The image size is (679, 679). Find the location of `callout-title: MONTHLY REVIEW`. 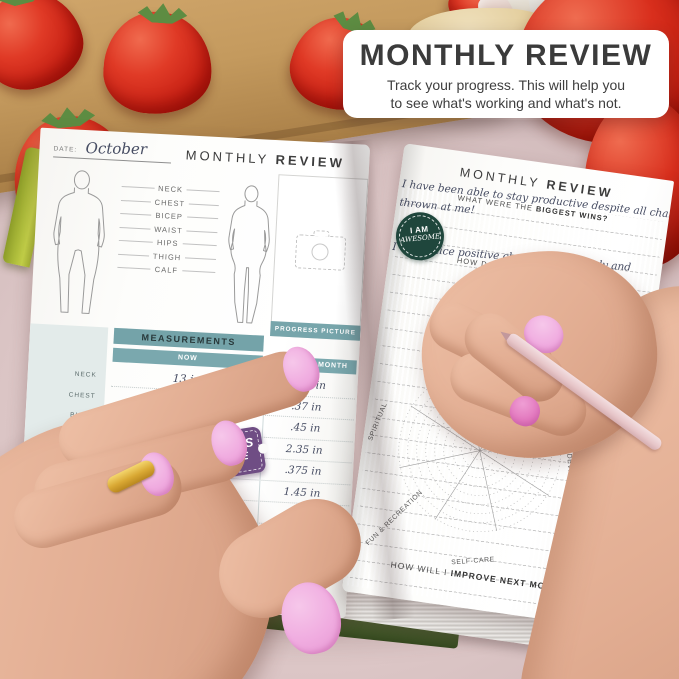

callout-title: MONTHLY REVIEW is located at coordinates (506, 55).